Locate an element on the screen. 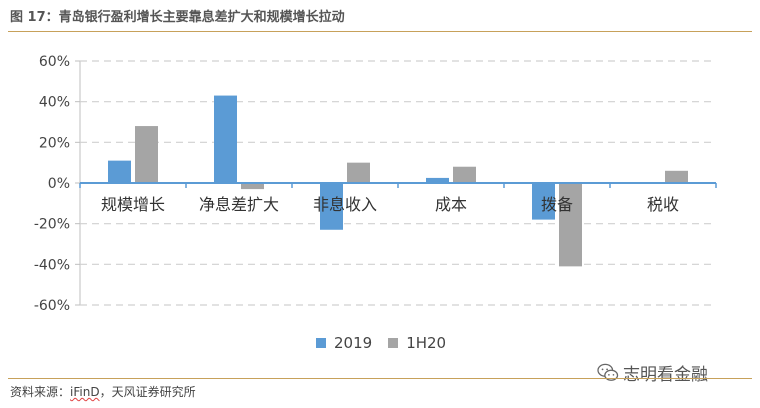  bar-2019-净息差扩大 is located at coordinates (225, 139).